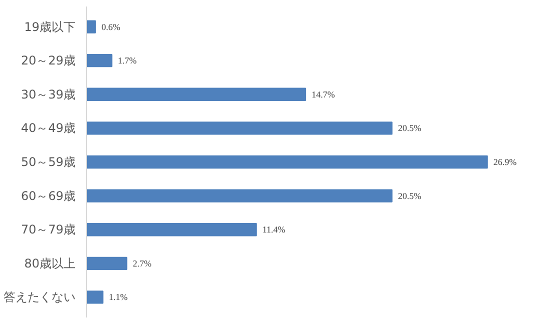 The width and height of the screenshot is (543, 321). Describe the element at coordinates (128, 61) in the screenshot. I see `data-label: 1.7%` at that location.